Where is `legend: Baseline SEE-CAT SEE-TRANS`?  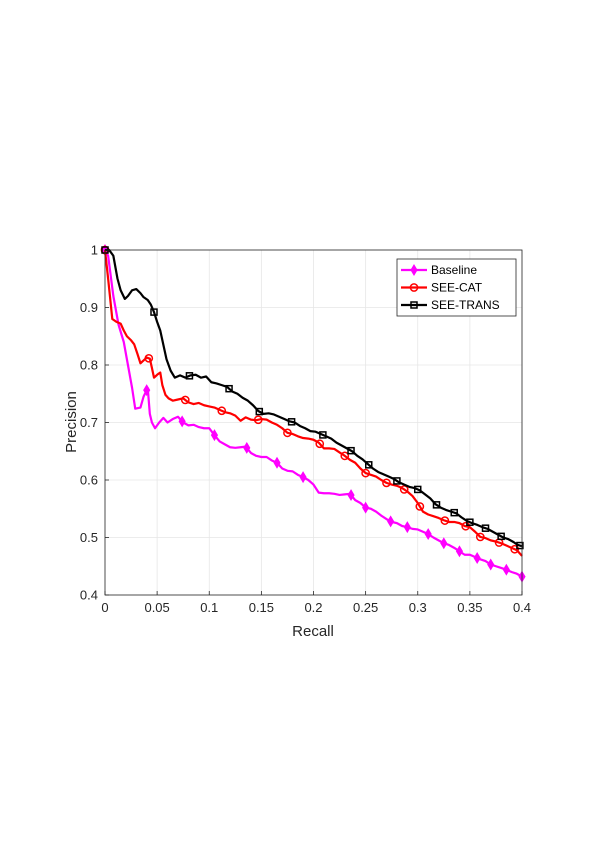
legend: Baseline SEE-CAT SEE-TRANS is located at coordinates (456, 287).